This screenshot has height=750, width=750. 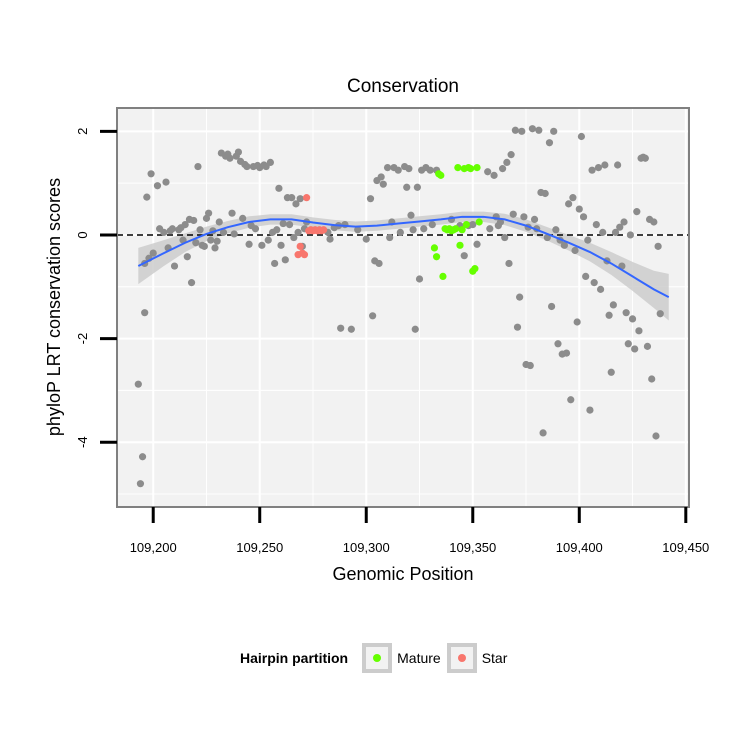 I want to click on legend-item-mature: Mature, so click(x=401, y=658).